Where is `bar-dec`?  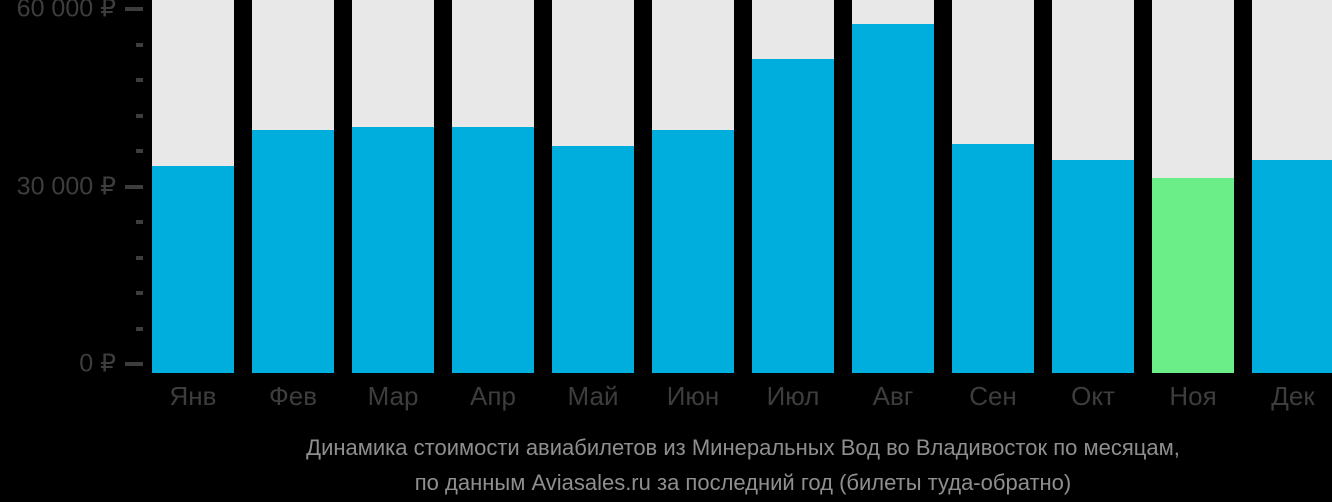
bar-dec is located at coordinates (1292, 266).